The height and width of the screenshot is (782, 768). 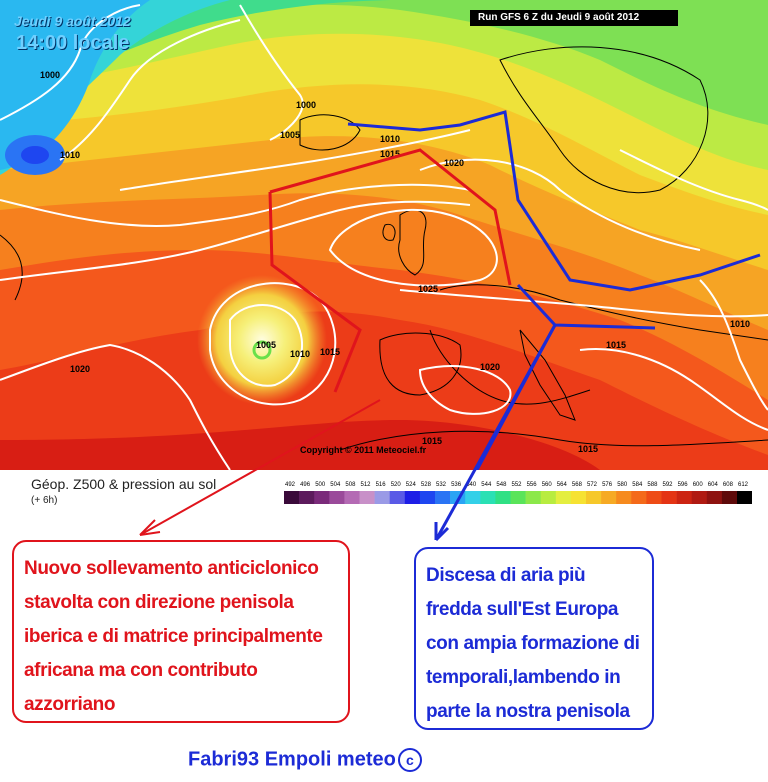 I want to click on scale-tick-label: 504, so click(x=335, y=485).